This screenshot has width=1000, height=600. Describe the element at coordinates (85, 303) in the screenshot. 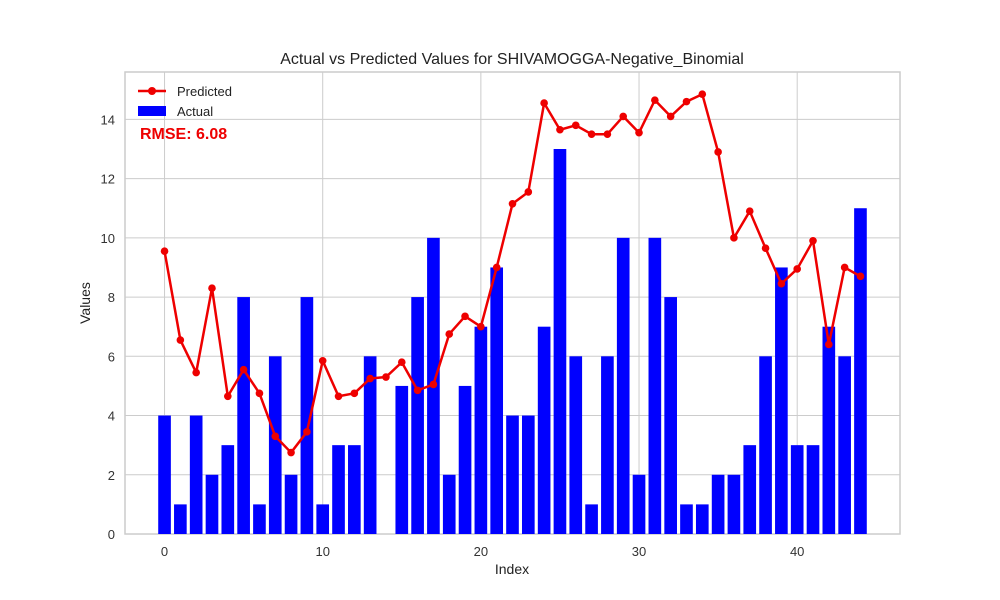

I see `y-axis-label: Values` at that location.